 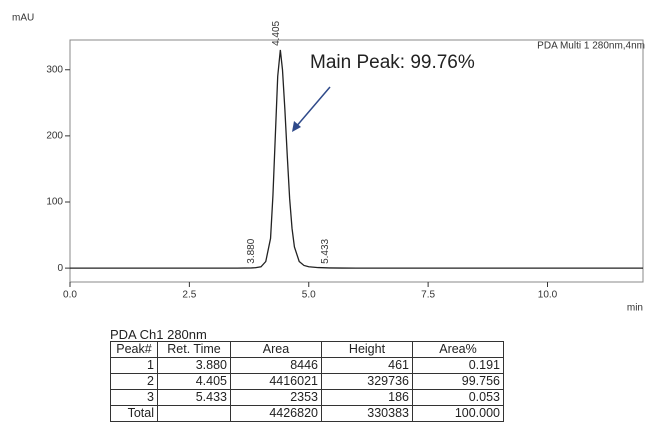 I want to click on x-tick-label: 2.5, so click(x=189, y=295).